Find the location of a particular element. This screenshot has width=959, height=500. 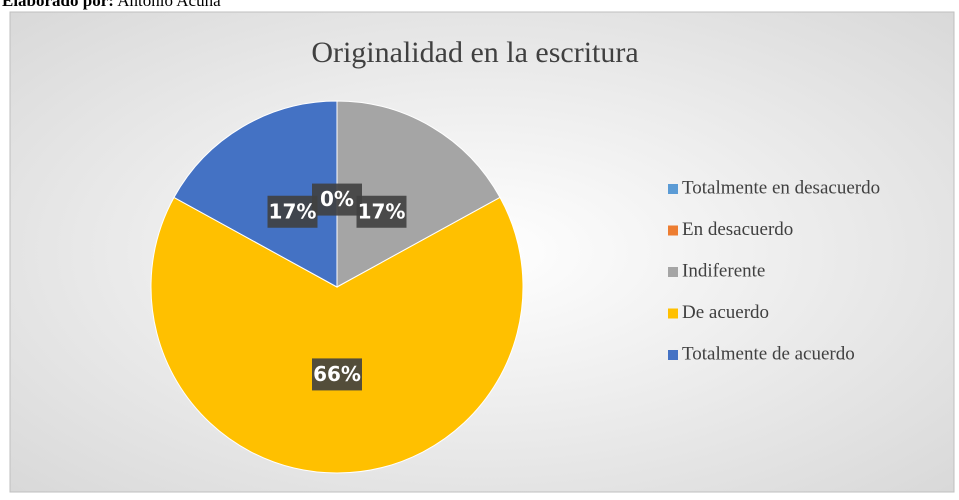

legend-label: Indiferente is located at coordinates (723, 270).